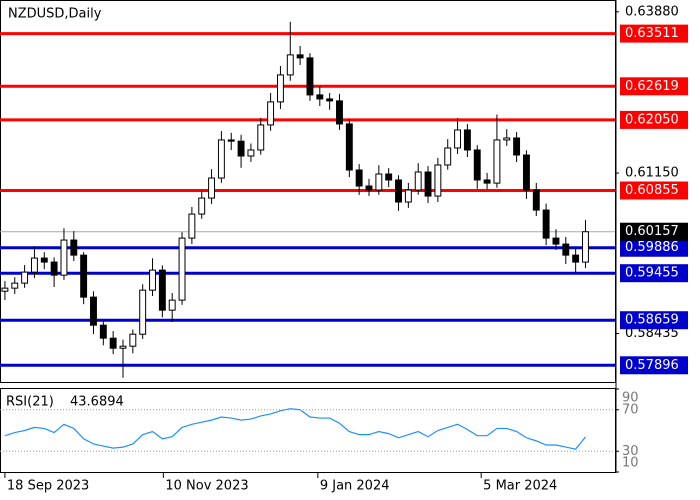 Image resolution: width=700 pixels, height=500 pixels. I want to click on x-tick-label: 18 Sep 2023, so click(48, 486).